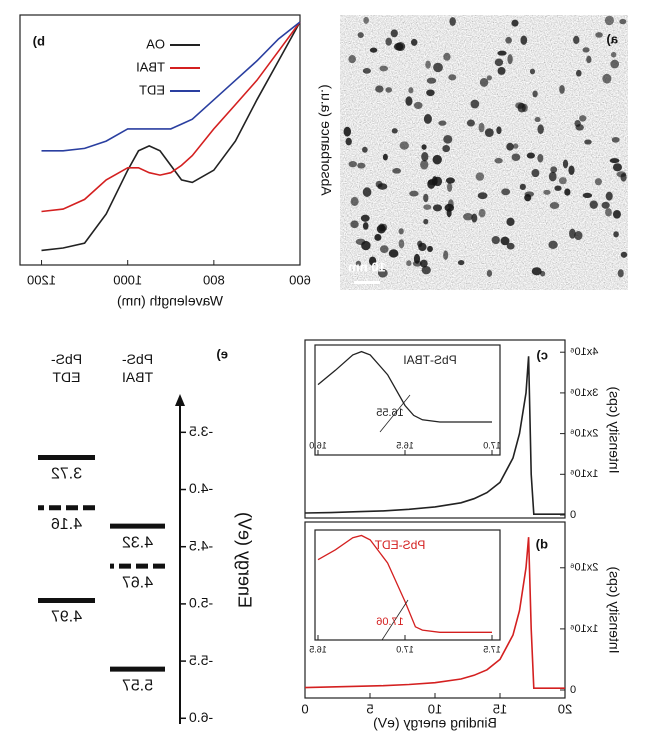 This screenshot has width=648, height=752. I want to click on y-tick-label: -5.5, so click(201, 660).